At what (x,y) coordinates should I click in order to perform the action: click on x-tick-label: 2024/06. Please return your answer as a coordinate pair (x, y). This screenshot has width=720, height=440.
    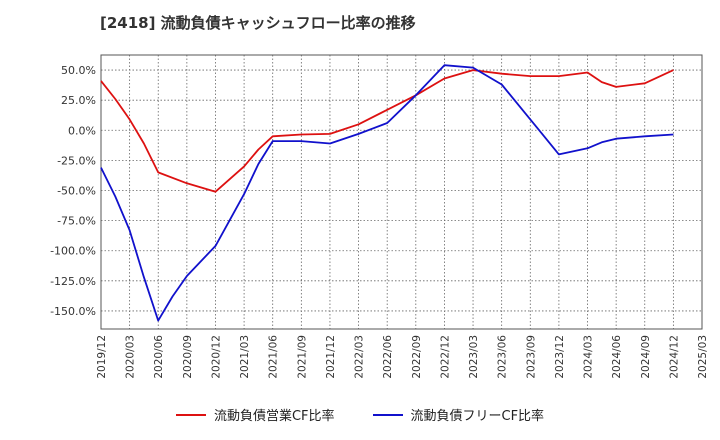
    Looking at the image, I should click on (617, 357).